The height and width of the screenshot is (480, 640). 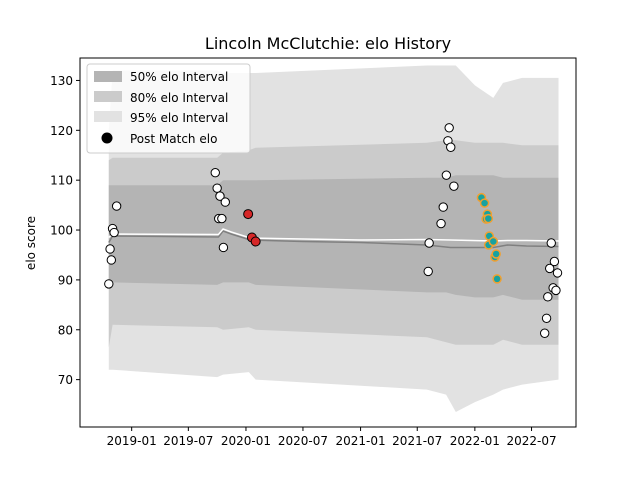 What do you see at coordinates (65, 330) in the screenshot?
I see `y-tick-label: 80` at bounding box center [65, 330].